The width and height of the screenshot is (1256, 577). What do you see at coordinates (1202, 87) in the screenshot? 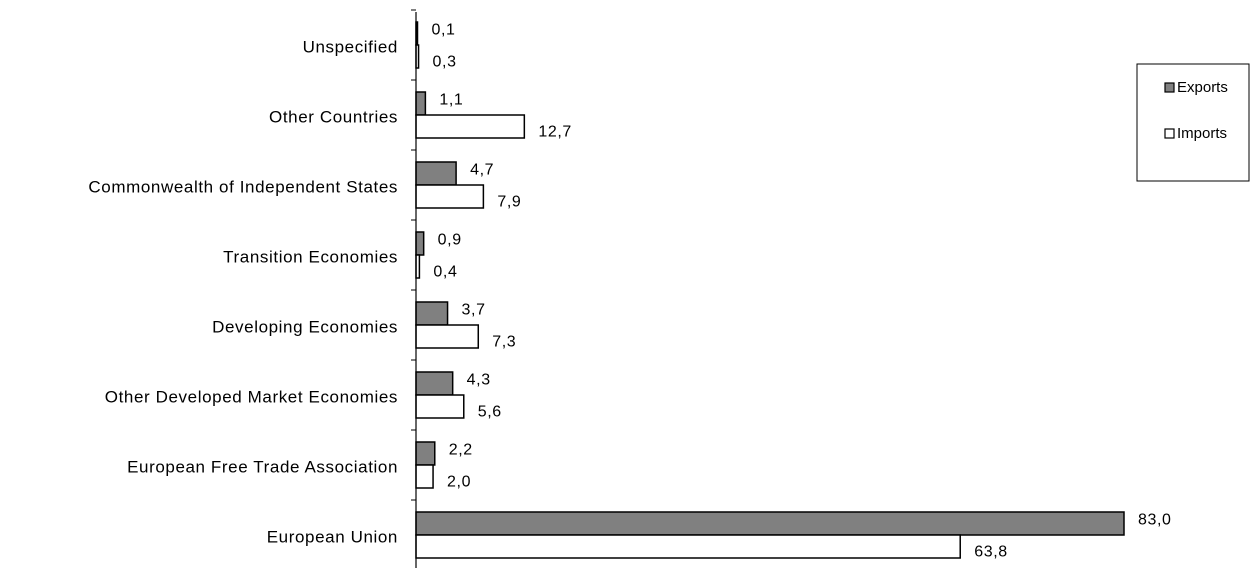
I see `exports-legend-label: Exports` at bounding box center [1202, 87].